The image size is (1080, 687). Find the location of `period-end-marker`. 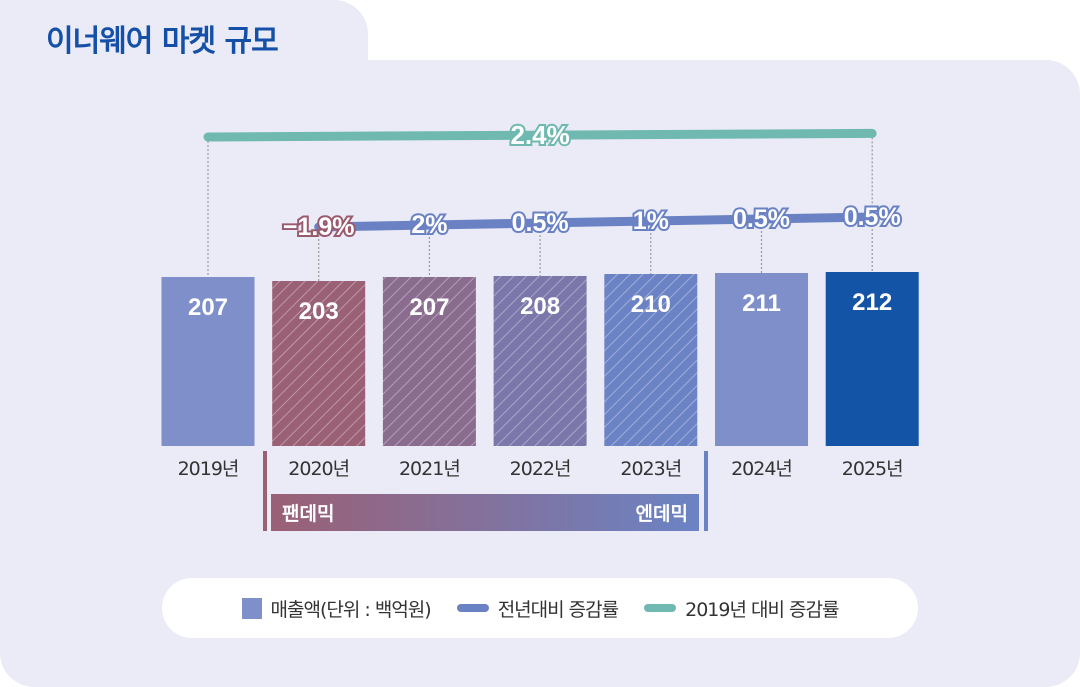

period-end-marker is located at coordinates (706, 491).